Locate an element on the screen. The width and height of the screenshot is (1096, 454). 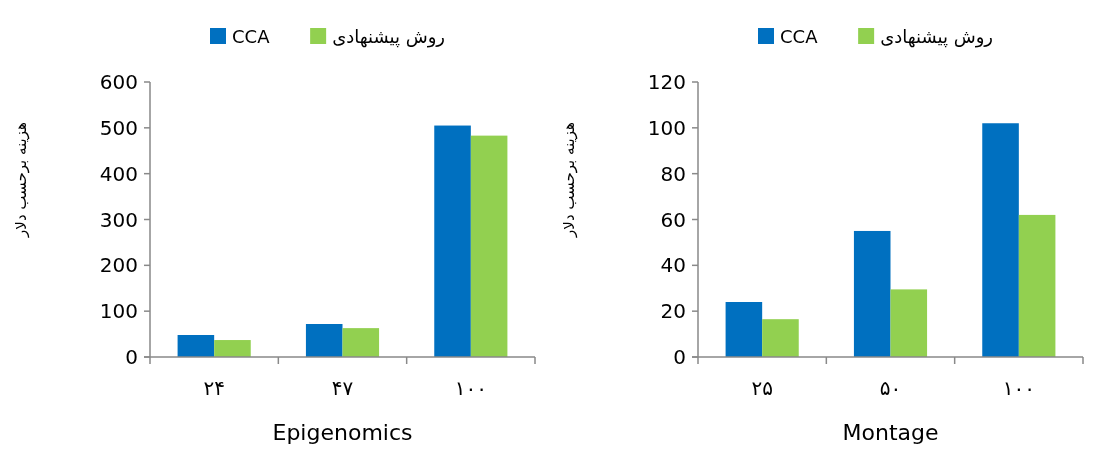
y-tick-label: 20 is located at coordinates (673, 311).